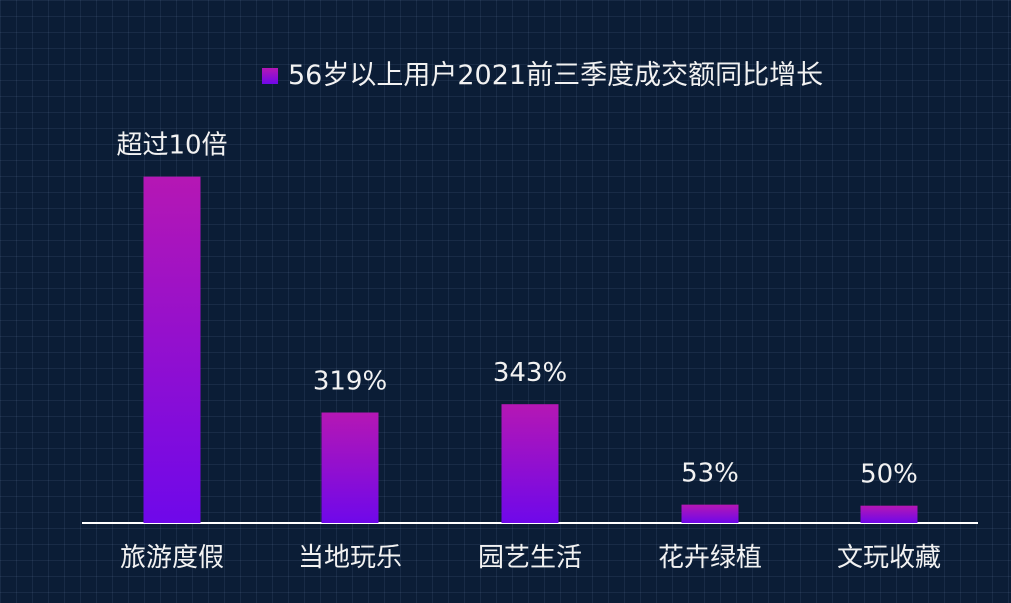 This screenshot has width=1011, height=603. What do you see at coordinates (556, 75) in the screenshot?
I see `legend-label: 56岁以上用户2021前三季度成交额同比增长` at bounding box center [556, 75].